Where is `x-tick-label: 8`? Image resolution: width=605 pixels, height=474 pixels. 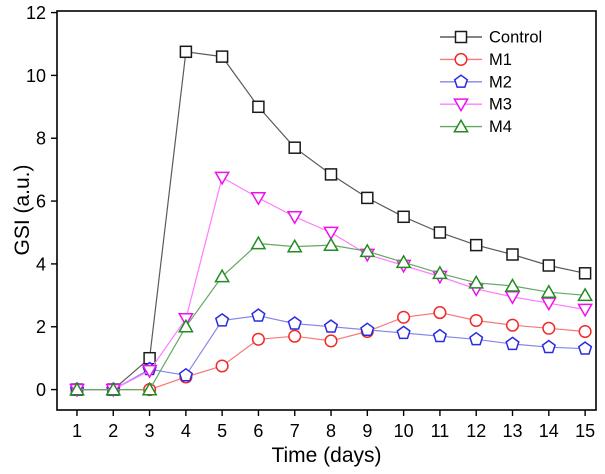 x-tick-label: 8 is located at coordinates (331, 431).